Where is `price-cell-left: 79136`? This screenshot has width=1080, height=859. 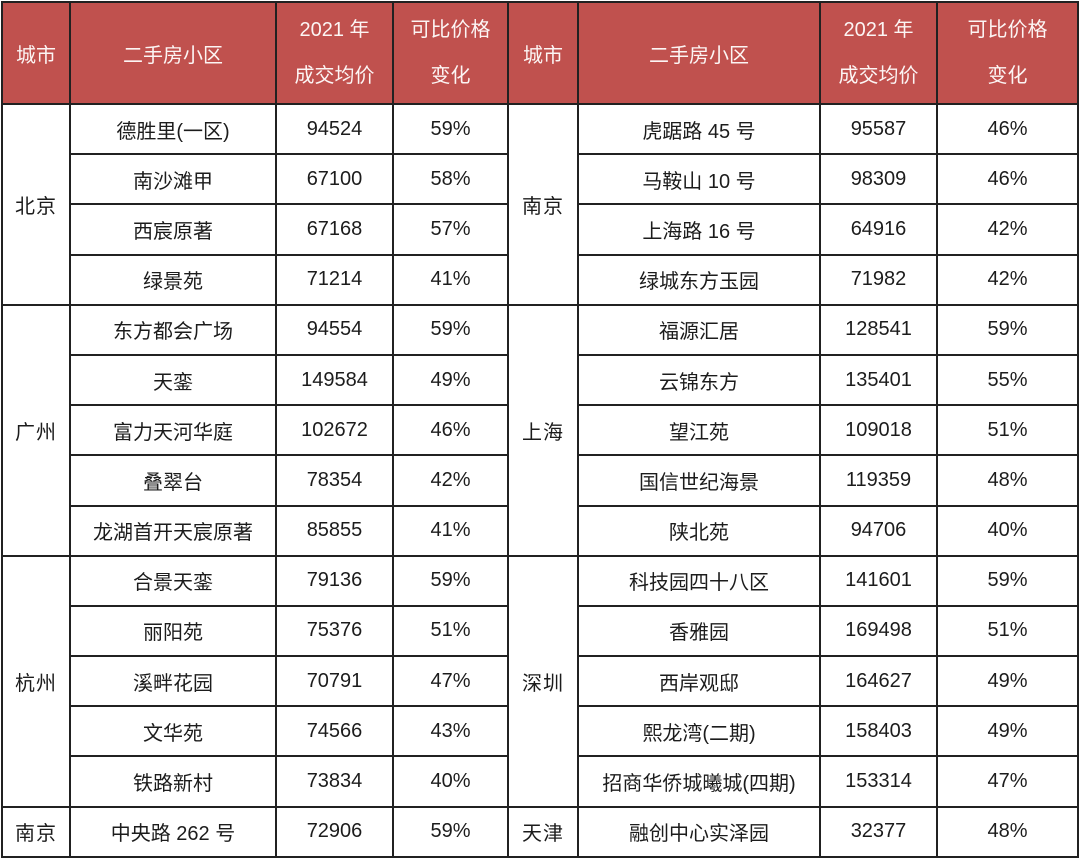 price-cell-left: 79136 is located at coordinates (334, 580).